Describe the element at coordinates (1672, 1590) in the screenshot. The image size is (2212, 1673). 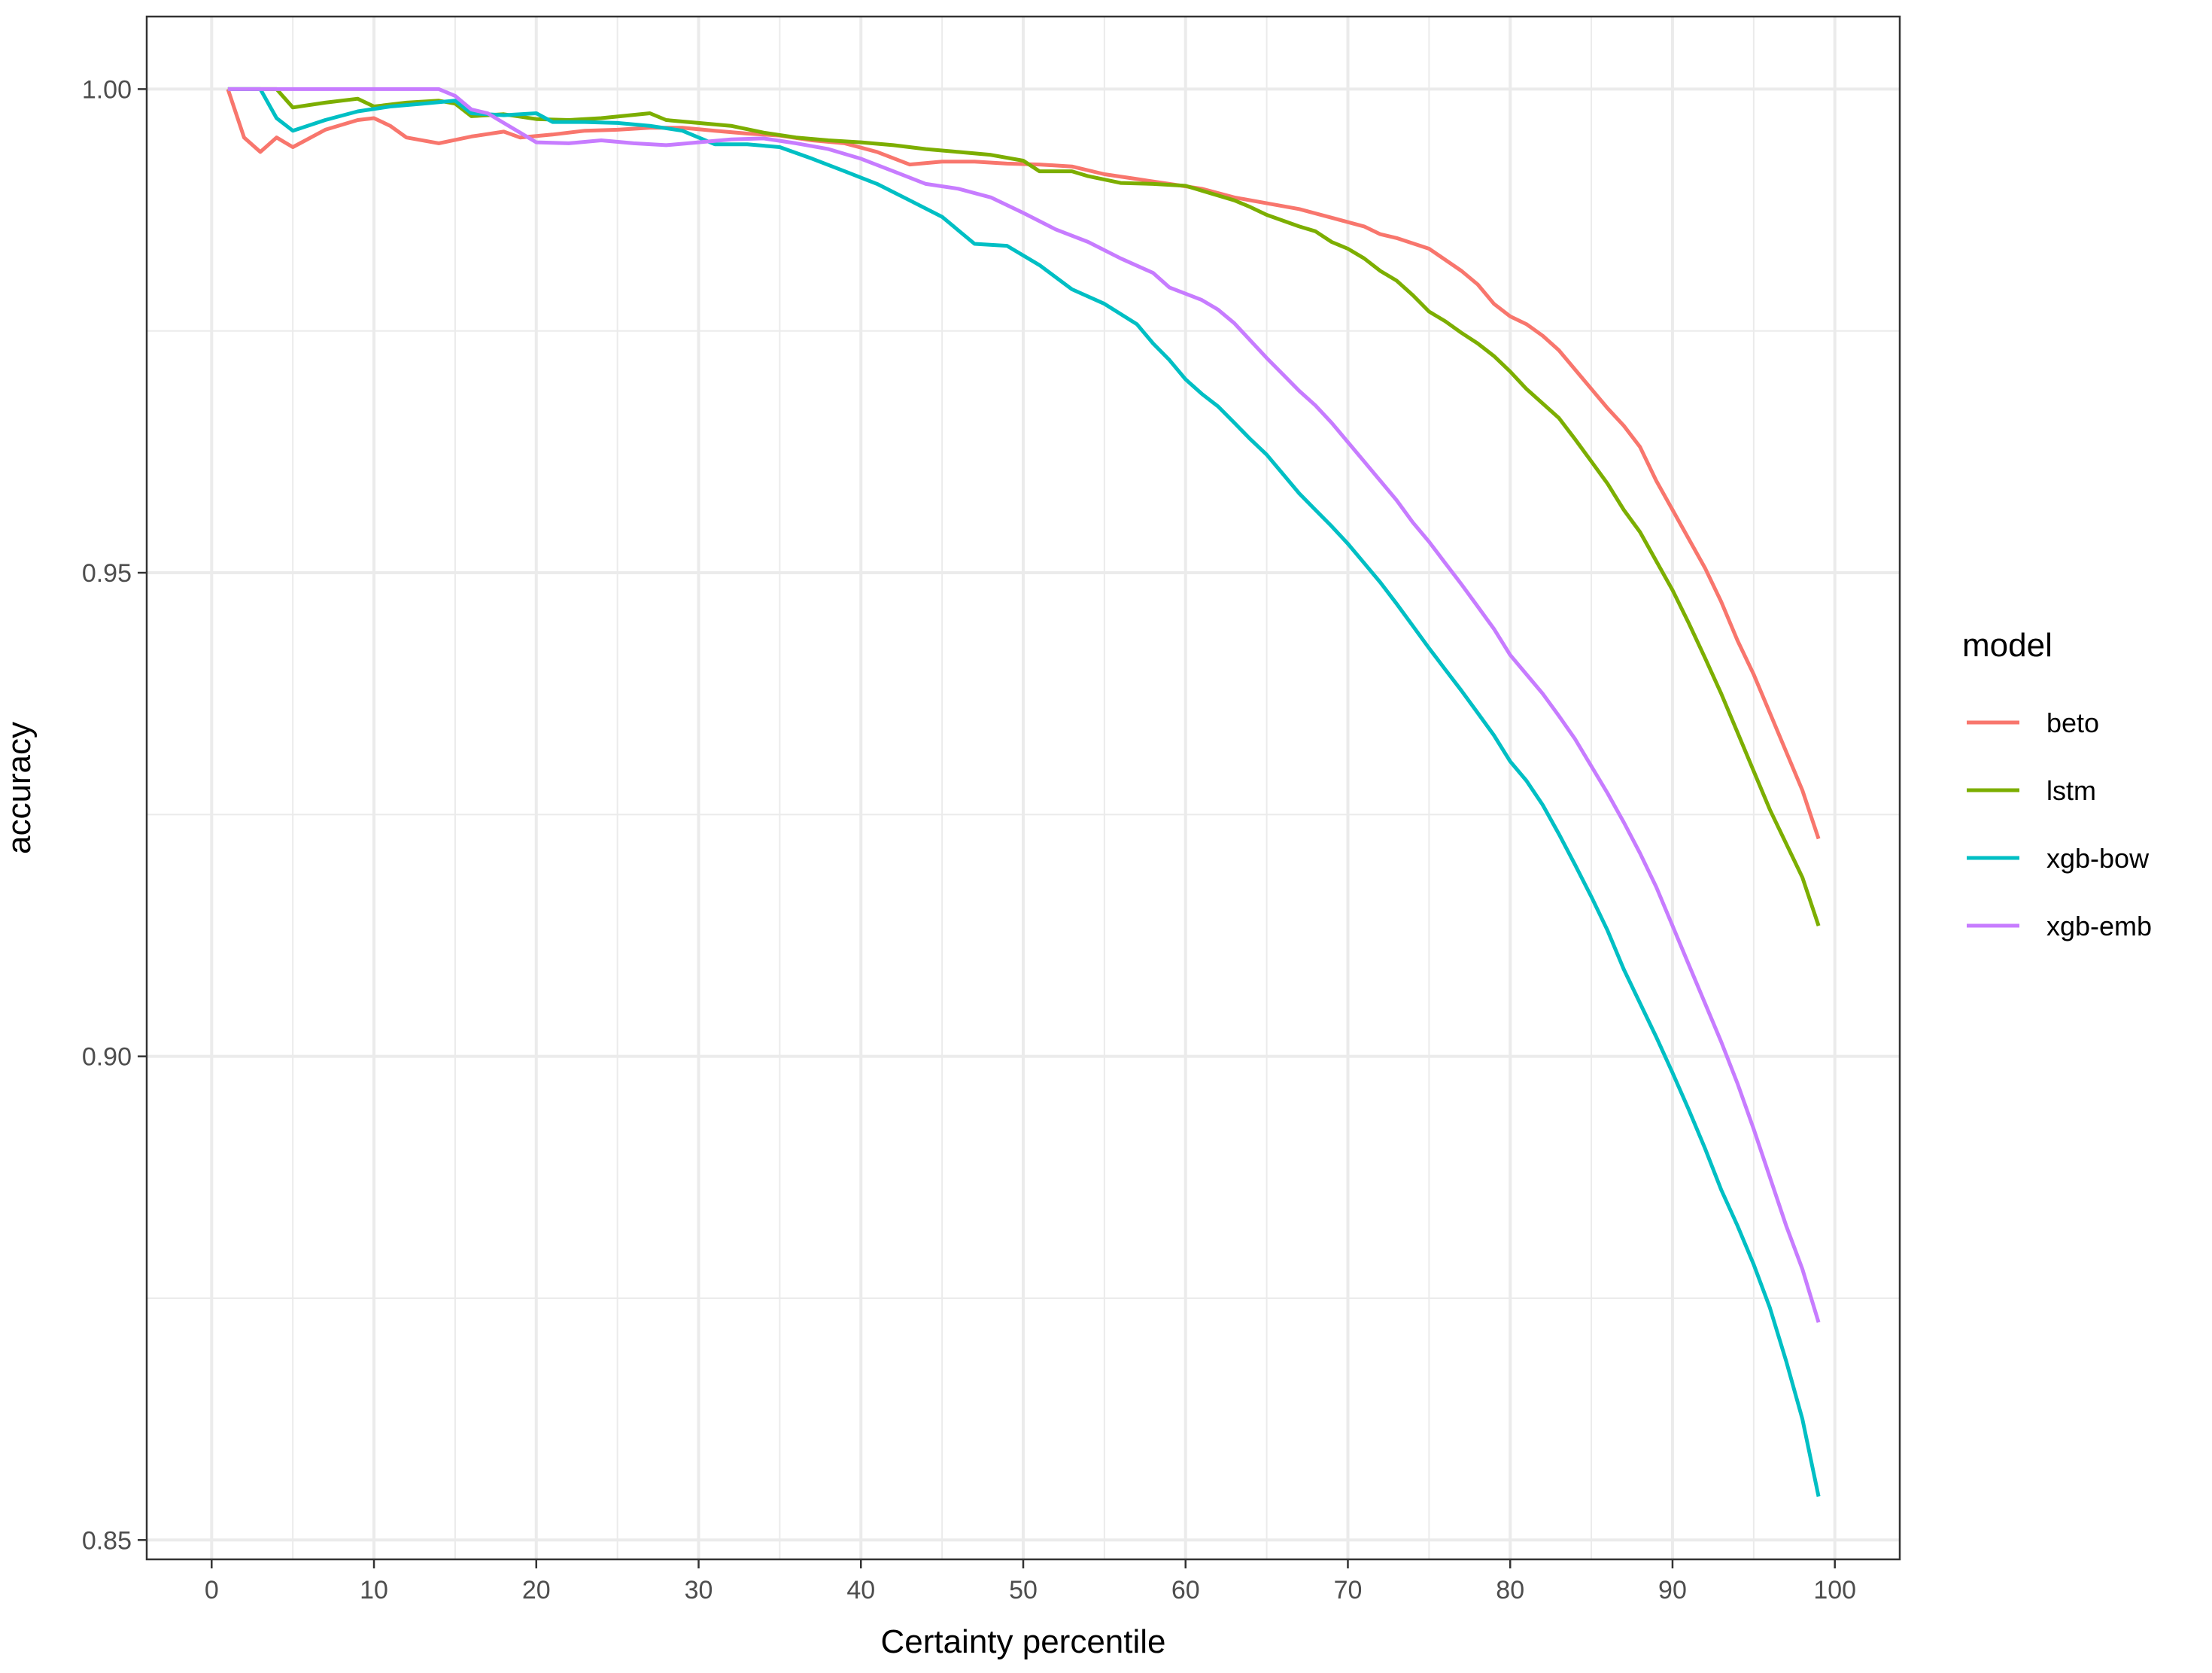
I see `x-tick-label: 90` at that location.